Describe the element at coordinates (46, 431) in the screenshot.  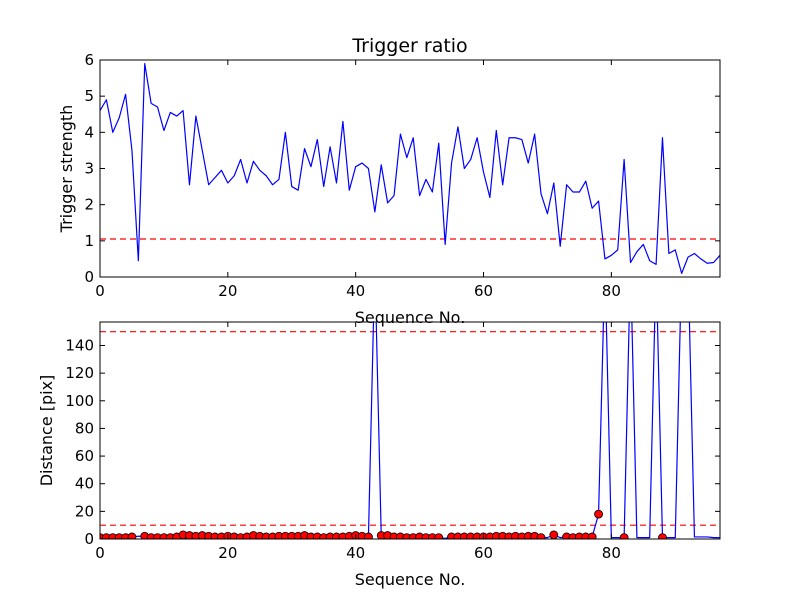
I see `y-axis-label: Distance [pix]` at that location.